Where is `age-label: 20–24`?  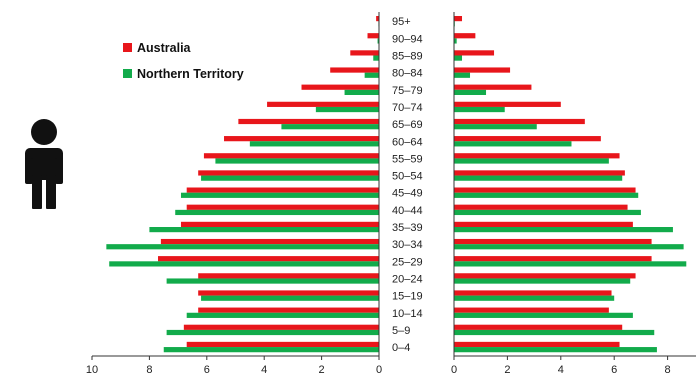
age-label: 20–24 is located at coordinates (407, 279).